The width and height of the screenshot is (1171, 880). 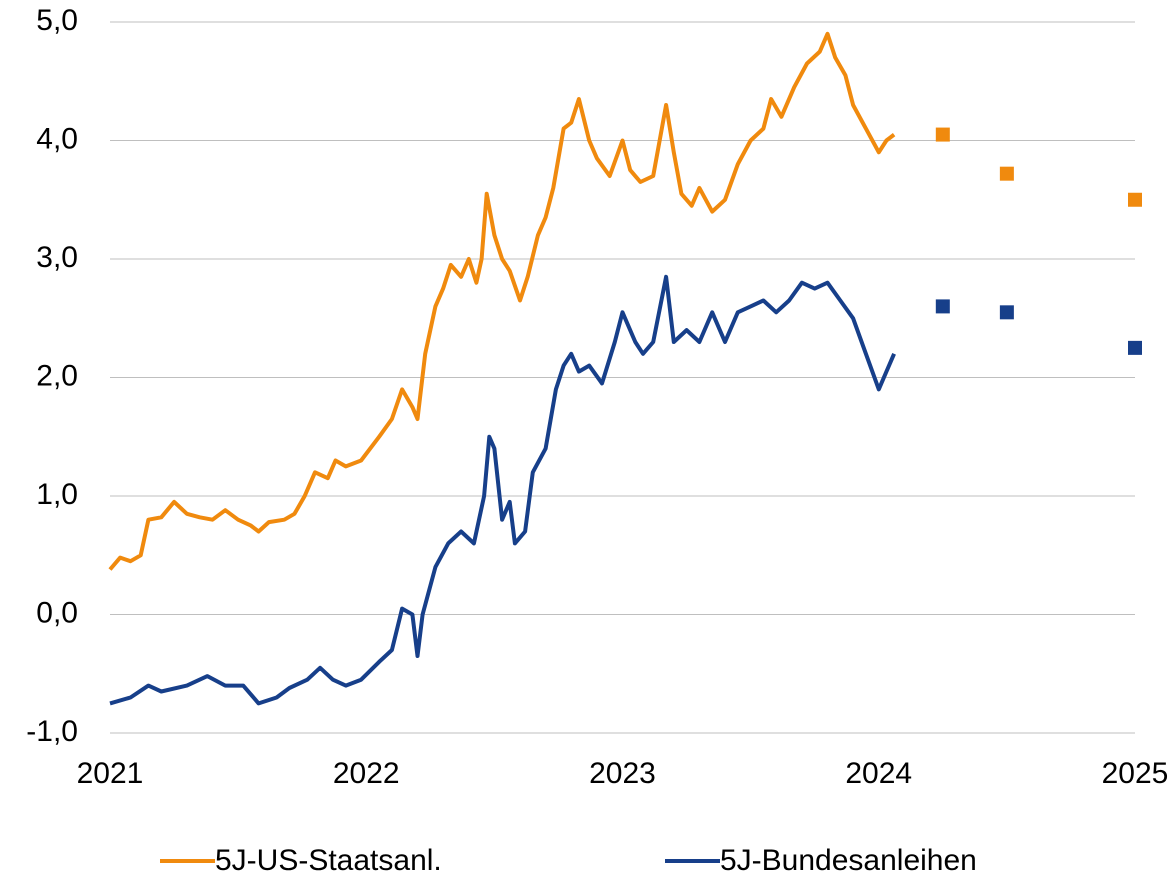 I want to click on legend-label: 5J-US-Staatsanl., so click(x=328, y=860).